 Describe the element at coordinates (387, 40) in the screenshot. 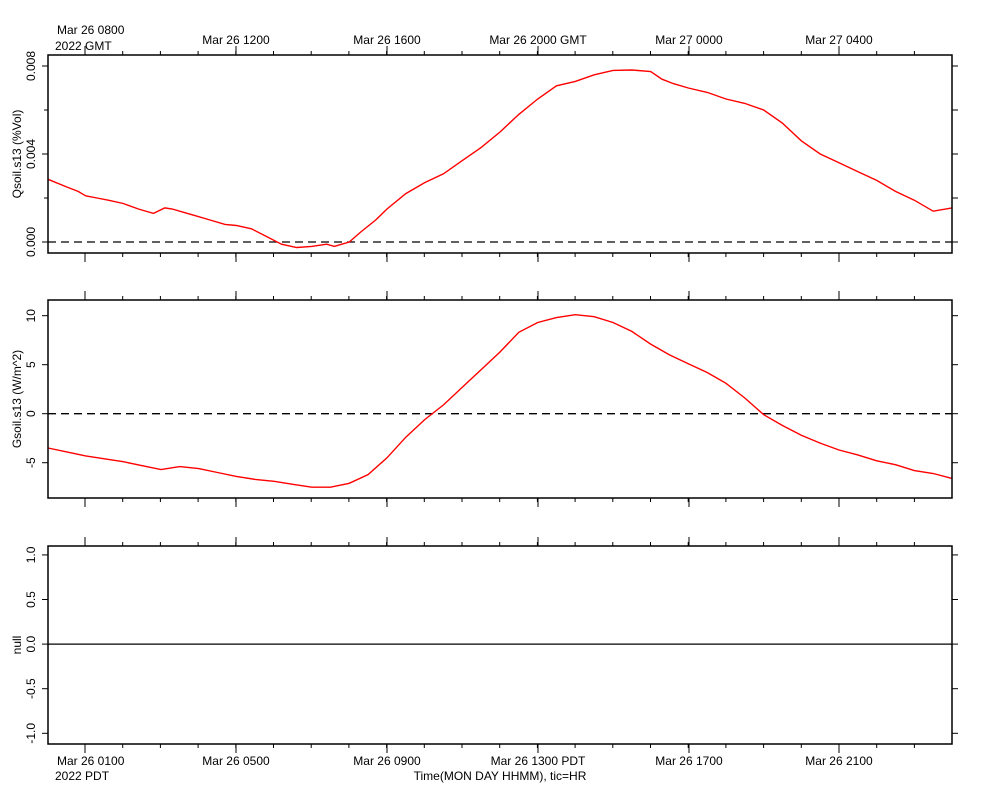

I see `top-axis-label: Mar 26 1600` at that location.